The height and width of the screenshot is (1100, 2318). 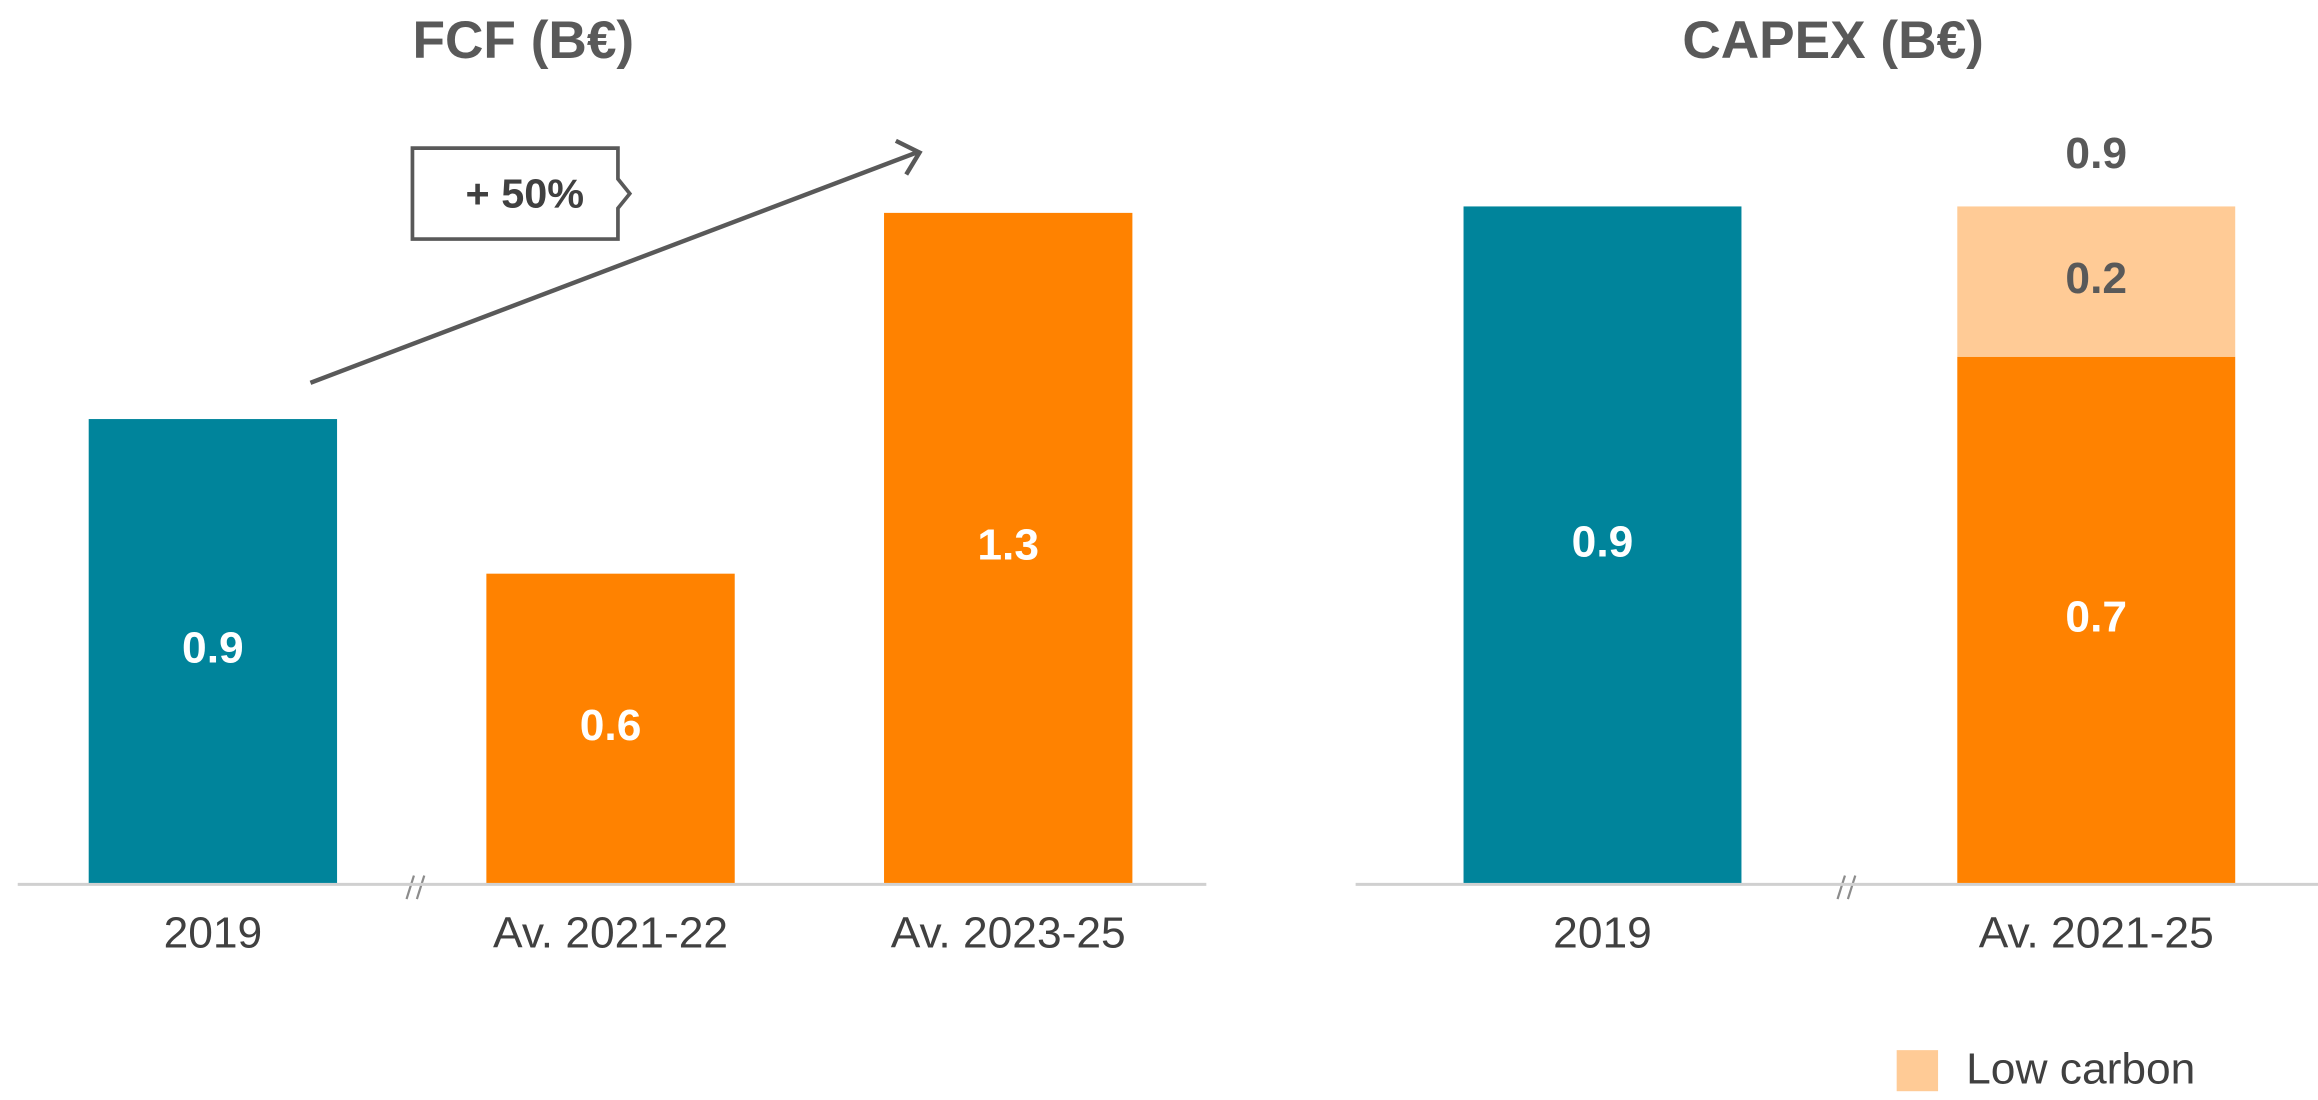 I want to click on x-tick-label: Av. 2021-25, so click(x=2096, y=933).